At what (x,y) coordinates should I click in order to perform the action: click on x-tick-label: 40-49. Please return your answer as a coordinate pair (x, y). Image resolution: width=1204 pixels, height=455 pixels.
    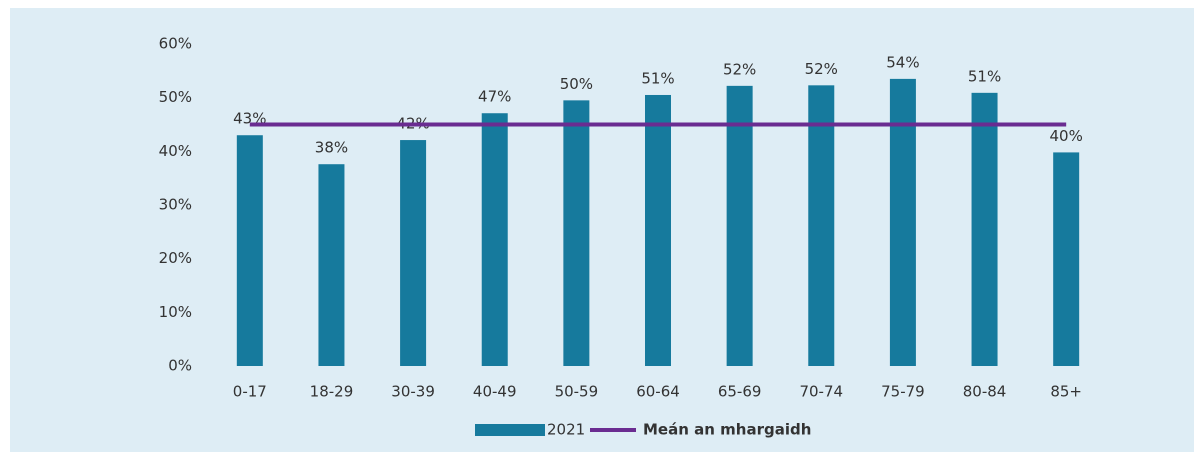
    Looking at the image, I should click on (495, 392).